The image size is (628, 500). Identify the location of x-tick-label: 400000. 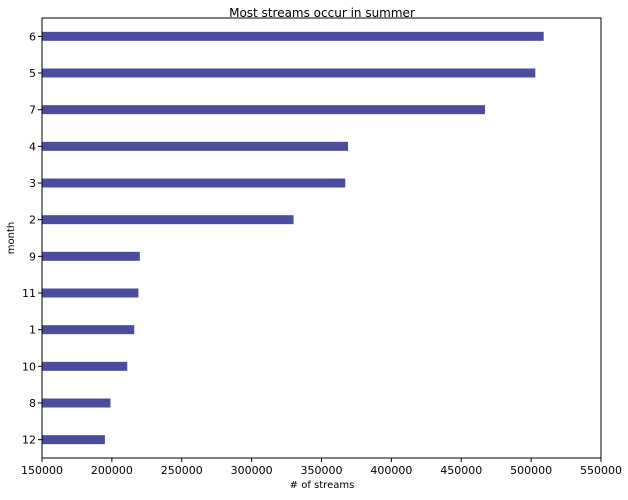
(391, 470).